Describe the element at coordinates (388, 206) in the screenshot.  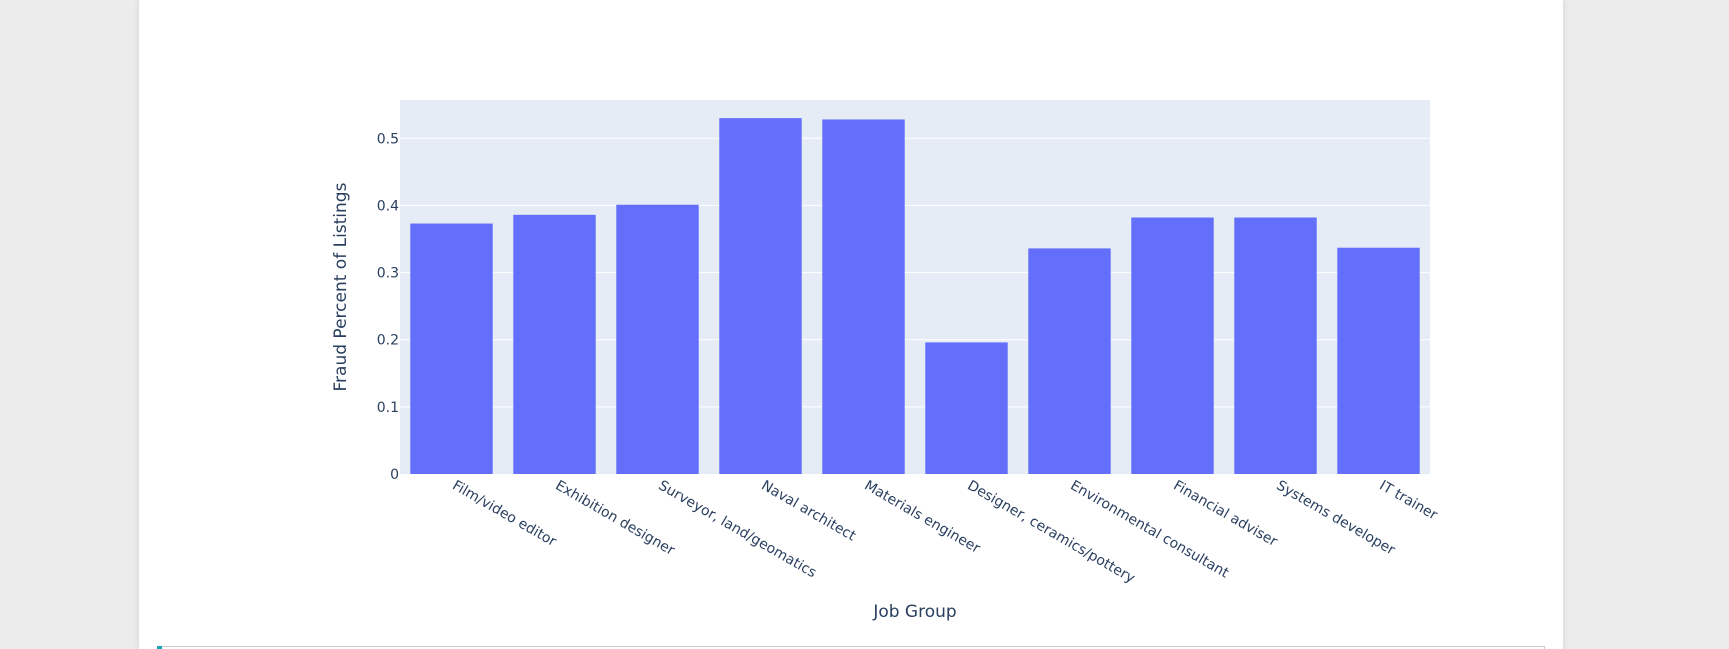
I see `y-tick-label: 0.4` at that location.